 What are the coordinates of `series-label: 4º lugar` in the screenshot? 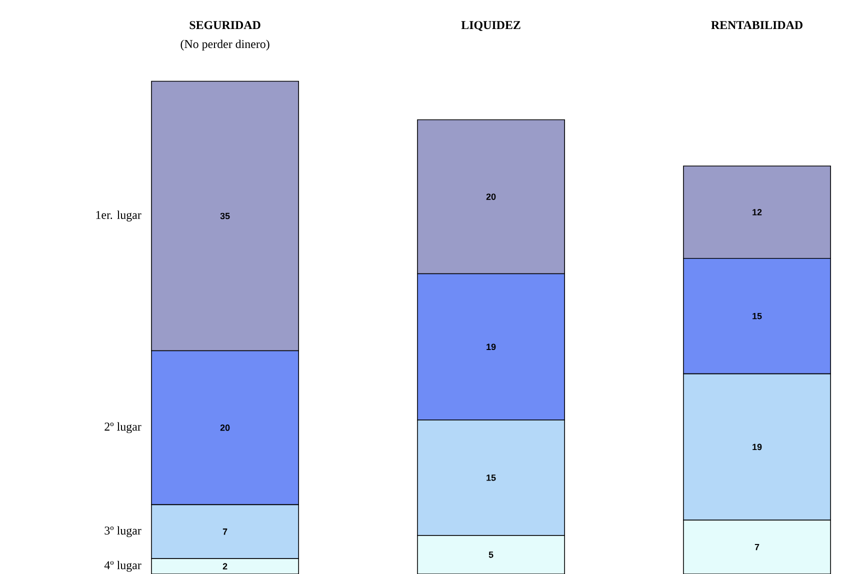 It's located at (123, 566).